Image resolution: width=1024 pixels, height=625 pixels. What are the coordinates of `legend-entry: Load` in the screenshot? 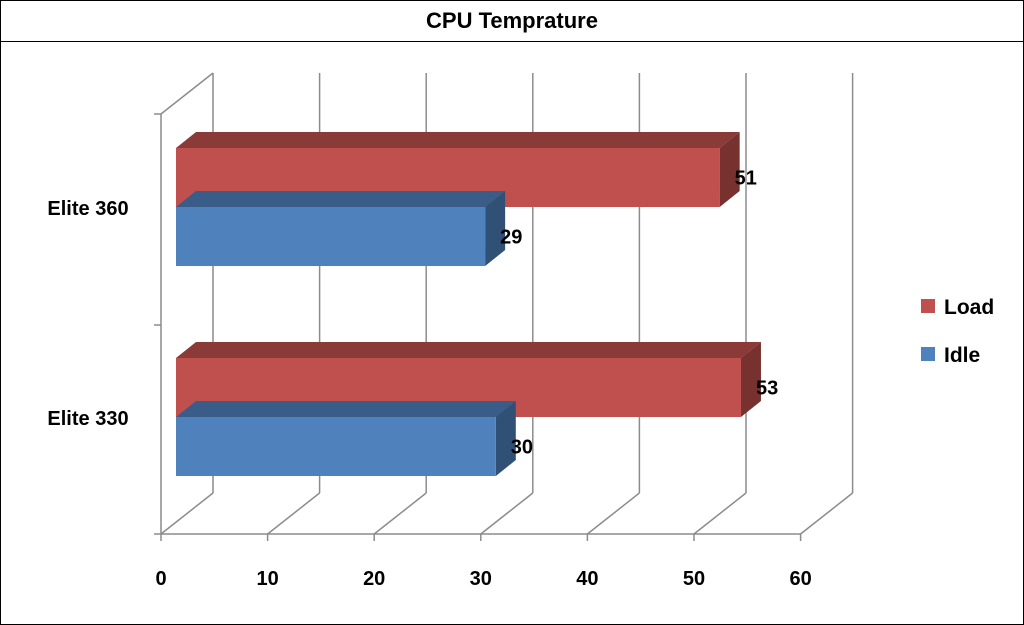 It's located at (969, 307).